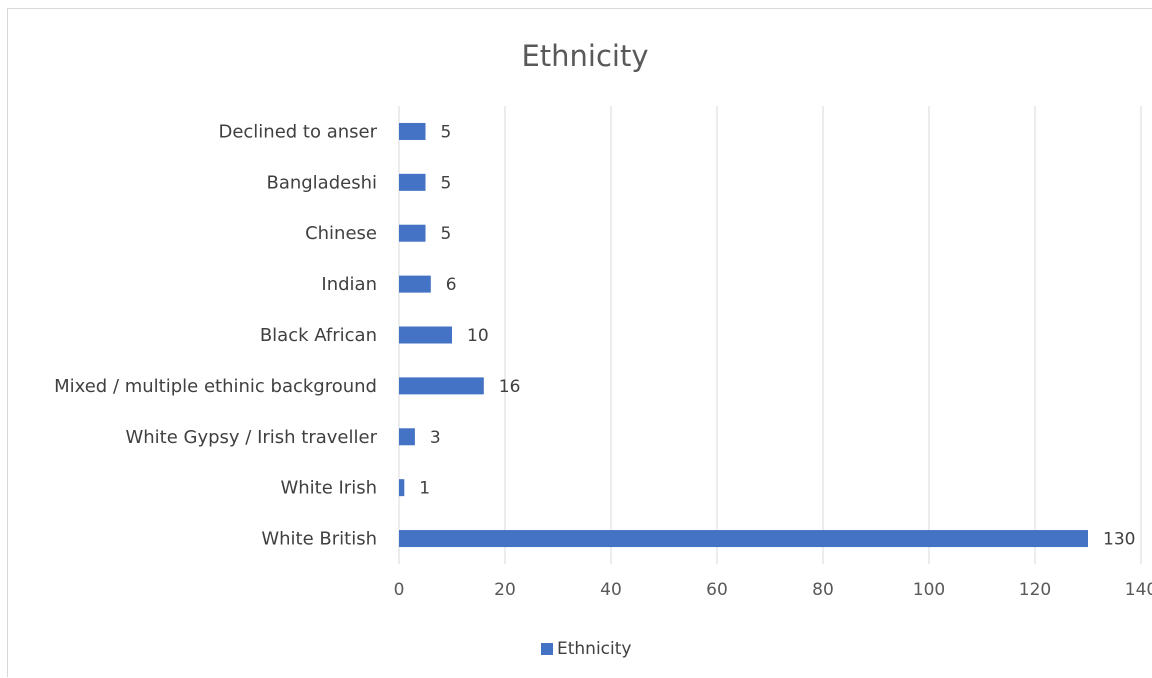 The height and width of the screenshot is (678, 1152). I want to click on category-label: White Gypsy / Irish traveller, so click(251, 437).